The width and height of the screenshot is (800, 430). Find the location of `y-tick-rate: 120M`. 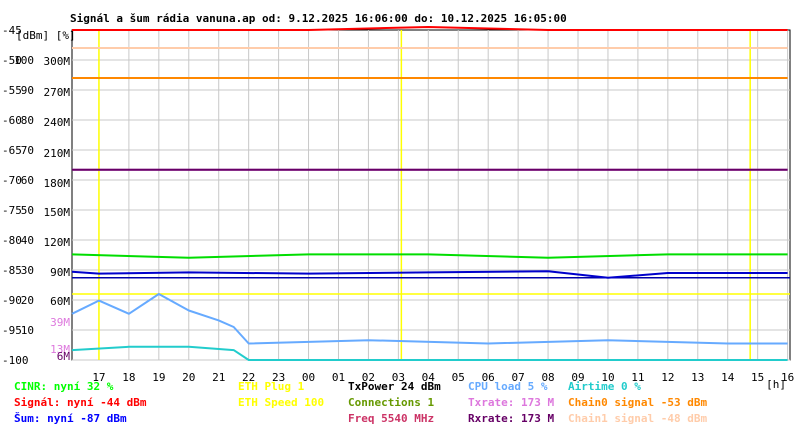

y-tick-rate: 120M is located at coordinates (57, 242).